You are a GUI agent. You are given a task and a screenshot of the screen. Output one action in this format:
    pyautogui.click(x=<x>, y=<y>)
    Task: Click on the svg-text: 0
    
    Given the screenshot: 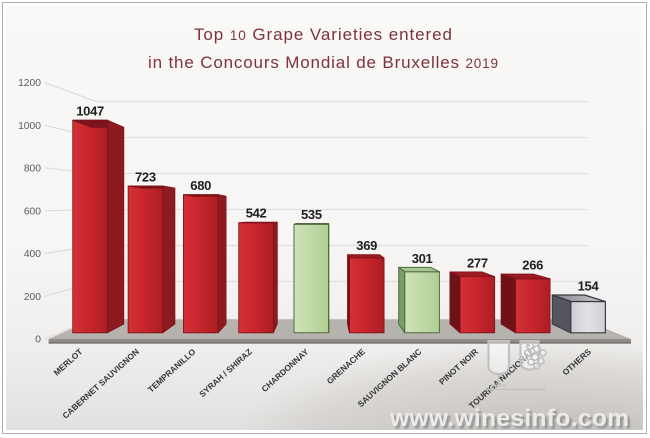 What is the action you would take?
    pyautogui.click(x=38, y=340)
    